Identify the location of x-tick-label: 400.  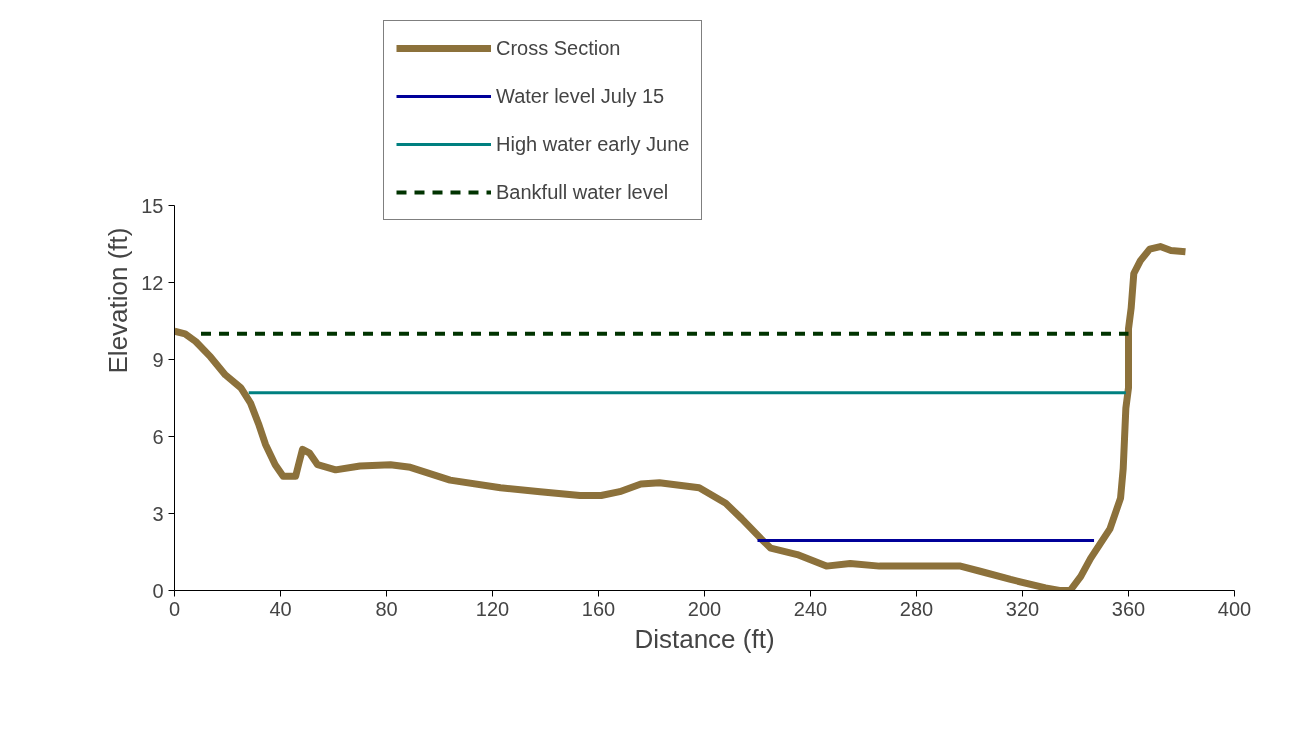
(1234, 608).